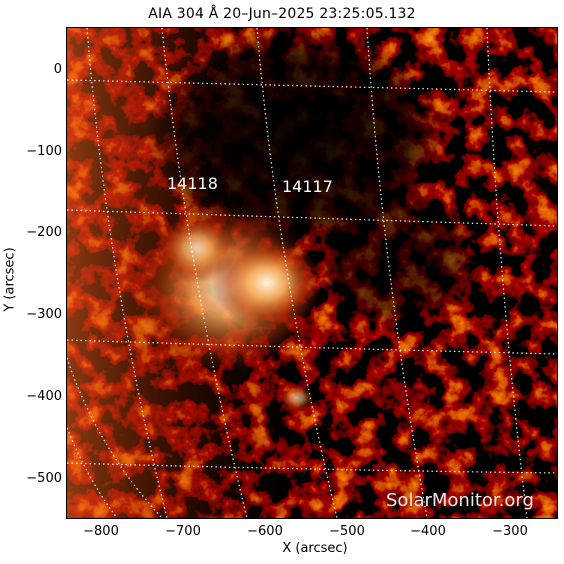 The width and height of the screenshot is (564, 564). I want to click on y-tick-label: −200, so click(44, 232).